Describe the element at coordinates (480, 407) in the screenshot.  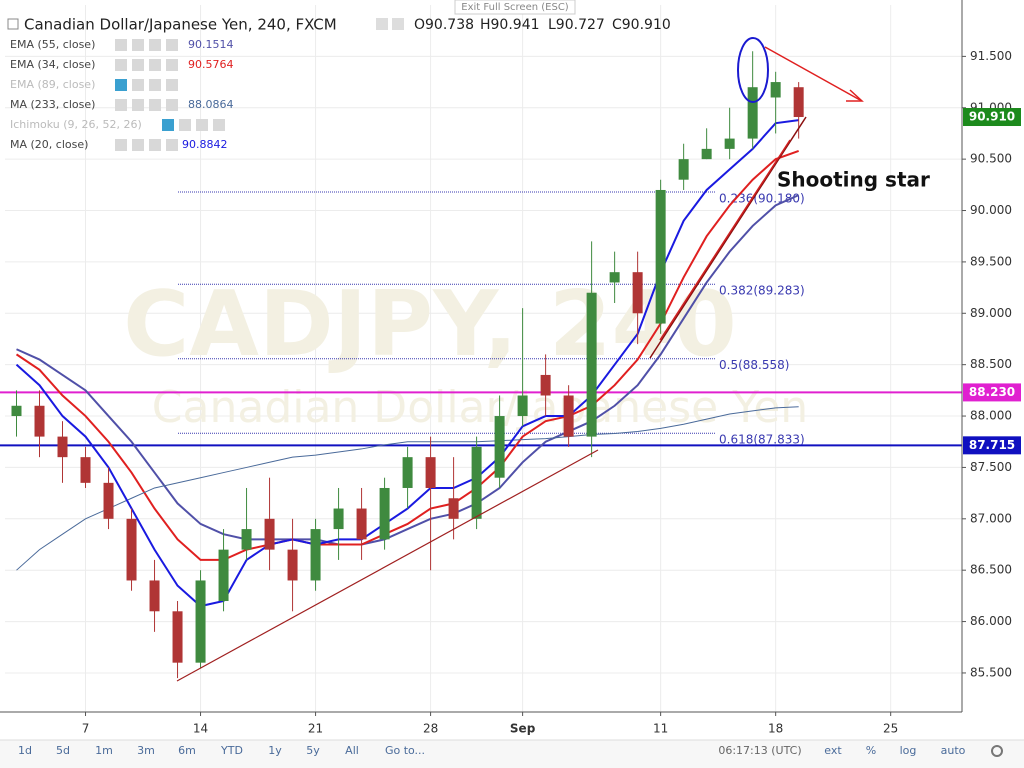
I see `watermark: Canadian Dollar/Japanese Yen` at that location.